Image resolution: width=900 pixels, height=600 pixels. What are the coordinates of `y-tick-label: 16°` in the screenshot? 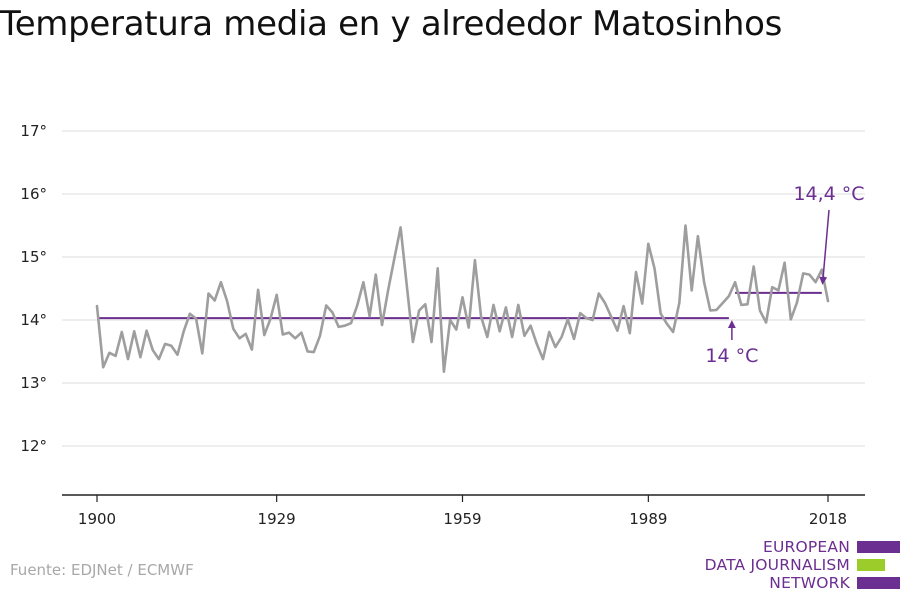 It's located at (33, 194).